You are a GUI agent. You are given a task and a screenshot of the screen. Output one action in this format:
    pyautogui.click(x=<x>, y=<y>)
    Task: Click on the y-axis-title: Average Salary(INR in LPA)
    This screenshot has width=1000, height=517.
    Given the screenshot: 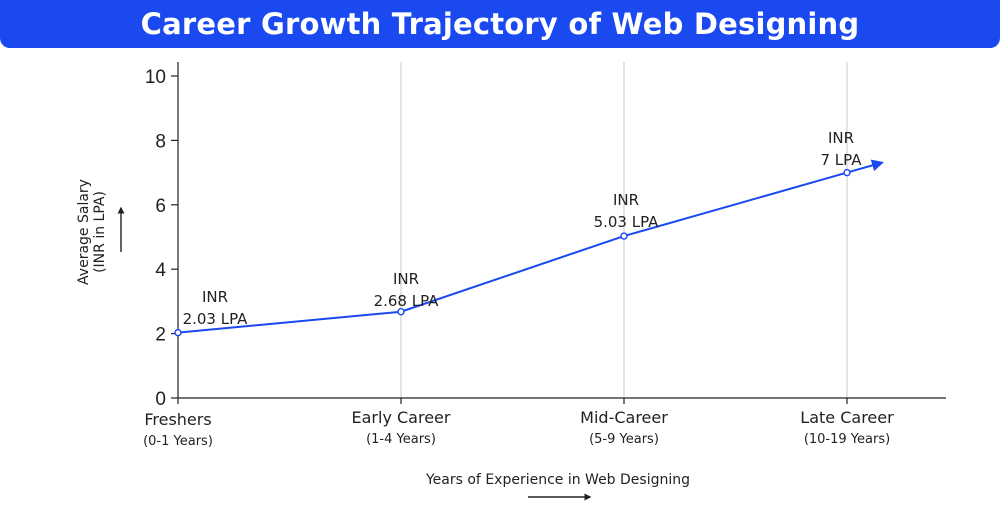 What is the action you would take?
    pyautogui.click(x=92, y=232)
    